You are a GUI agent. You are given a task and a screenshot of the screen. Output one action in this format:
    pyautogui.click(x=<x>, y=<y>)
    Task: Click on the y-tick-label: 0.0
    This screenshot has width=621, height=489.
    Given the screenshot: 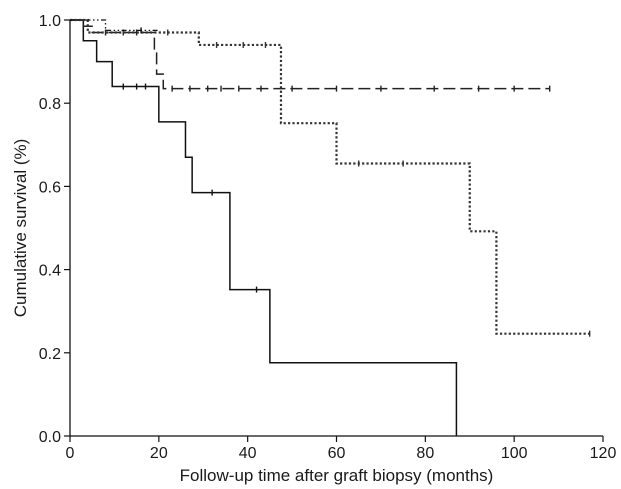 What is the action you would take?
    pyautogui.click(x=50, y=437)
    